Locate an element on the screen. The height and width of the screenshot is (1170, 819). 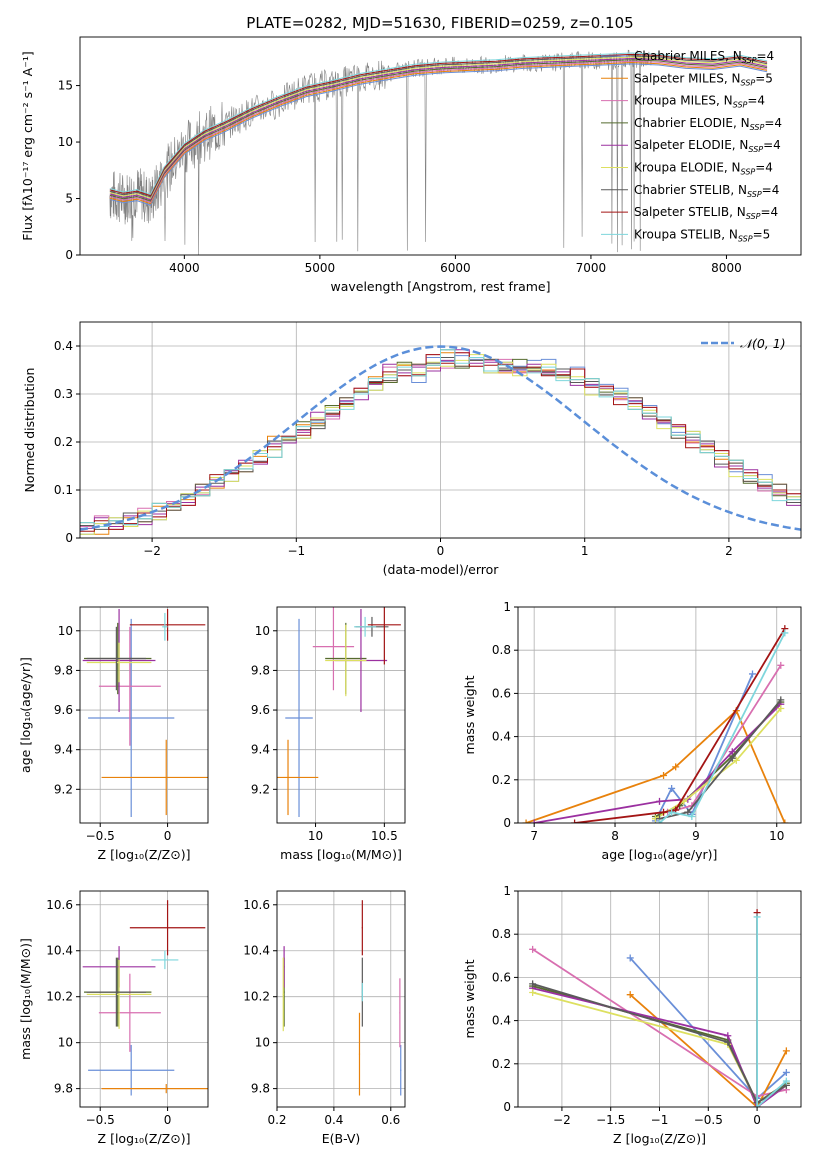
x-tick-label: 4000 is located at coordinates (184, 268).